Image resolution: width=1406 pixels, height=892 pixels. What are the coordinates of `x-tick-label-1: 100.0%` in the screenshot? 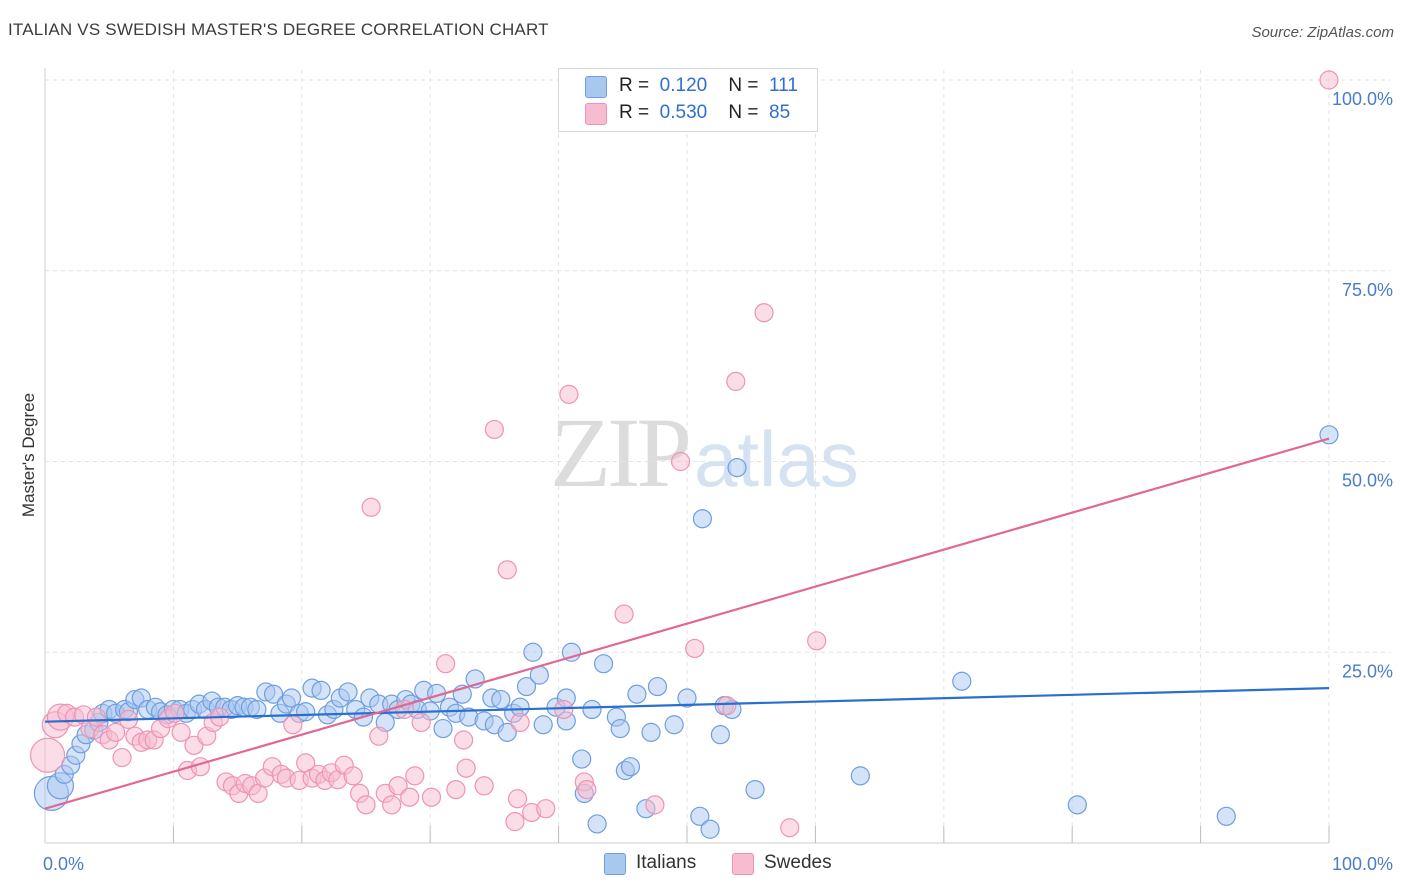 It's located at (1362, 864).